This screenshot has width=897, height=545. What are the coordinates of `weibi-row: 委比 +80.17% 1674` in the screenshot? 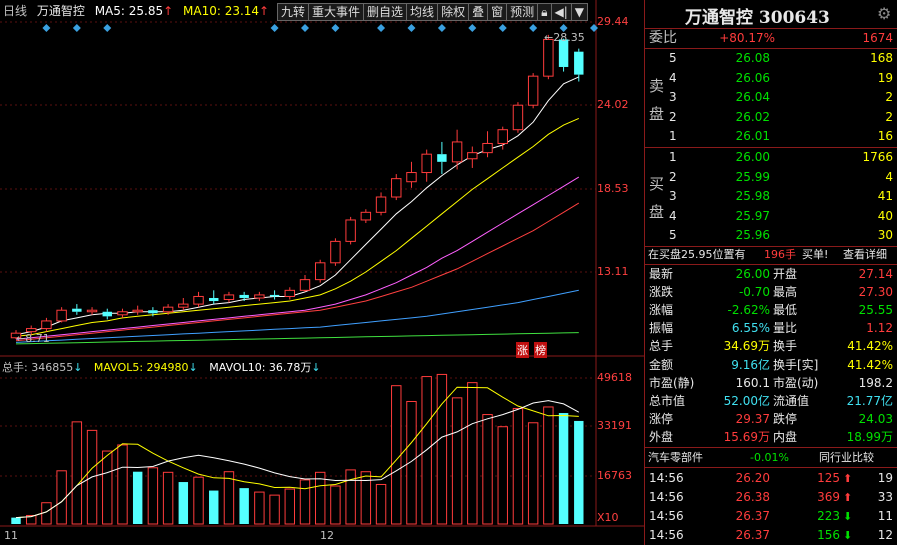 It's located at (771, 38).